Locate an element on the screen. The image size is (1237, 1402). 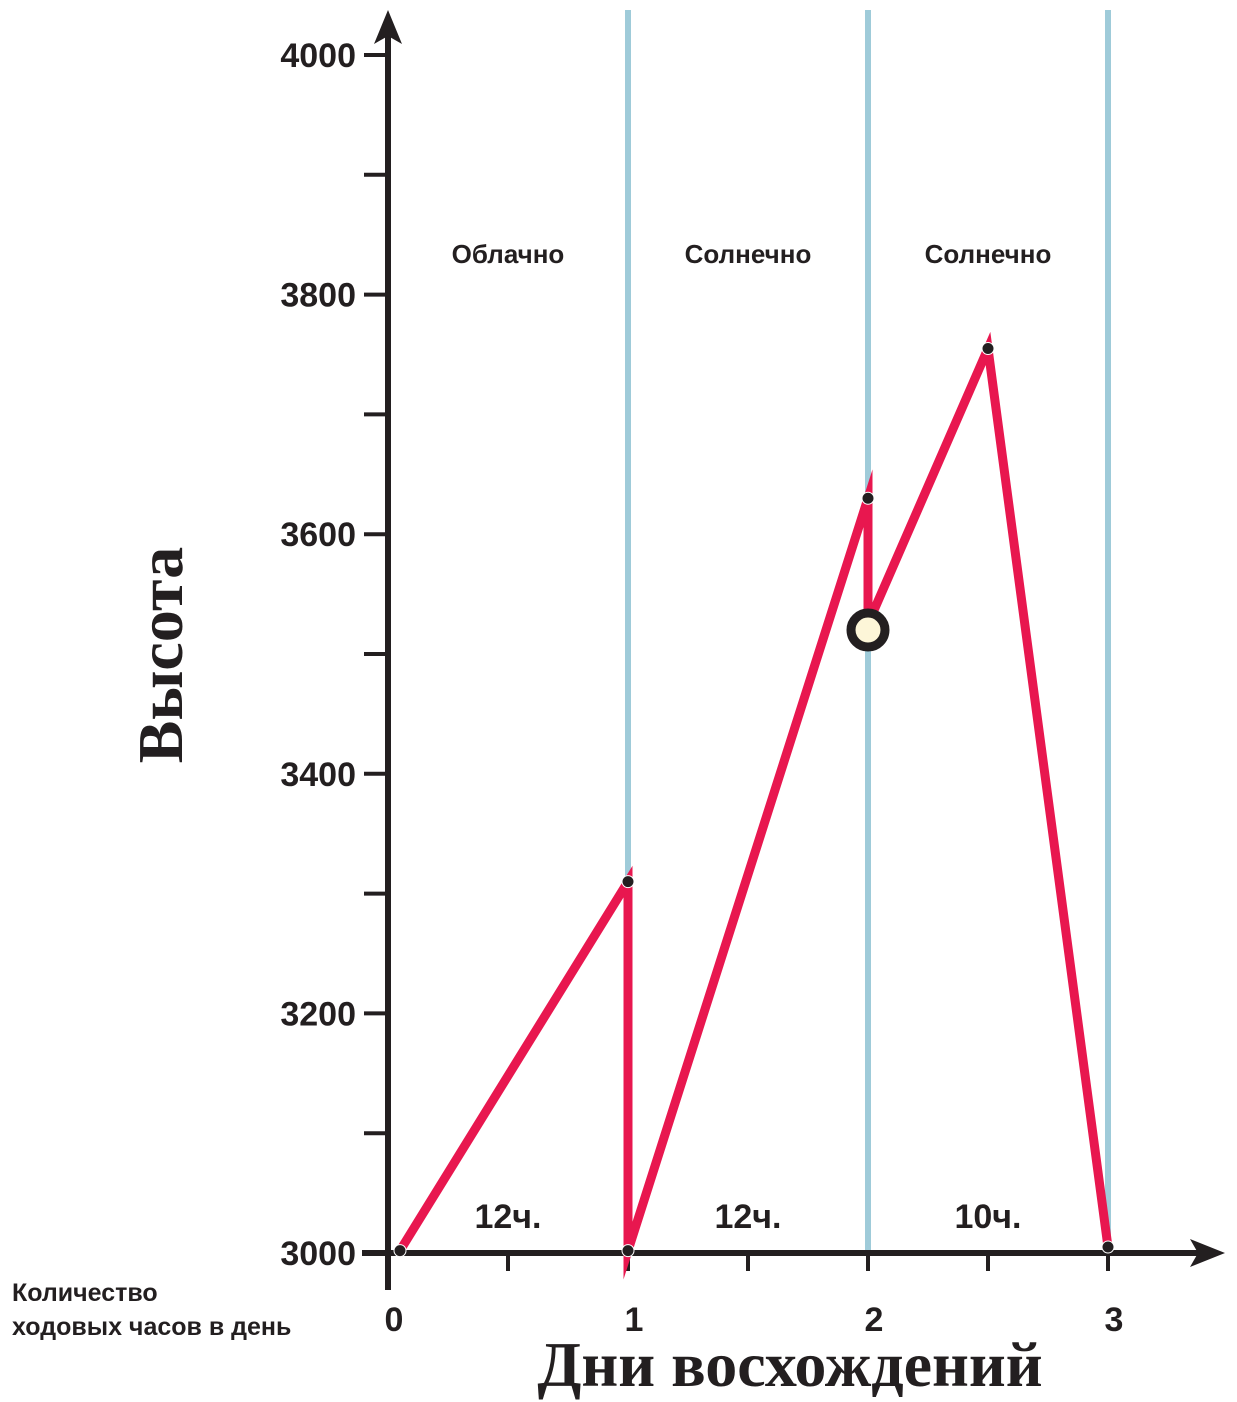
y-tick-label-4000: 4000 is located at coordinates (318, 56).